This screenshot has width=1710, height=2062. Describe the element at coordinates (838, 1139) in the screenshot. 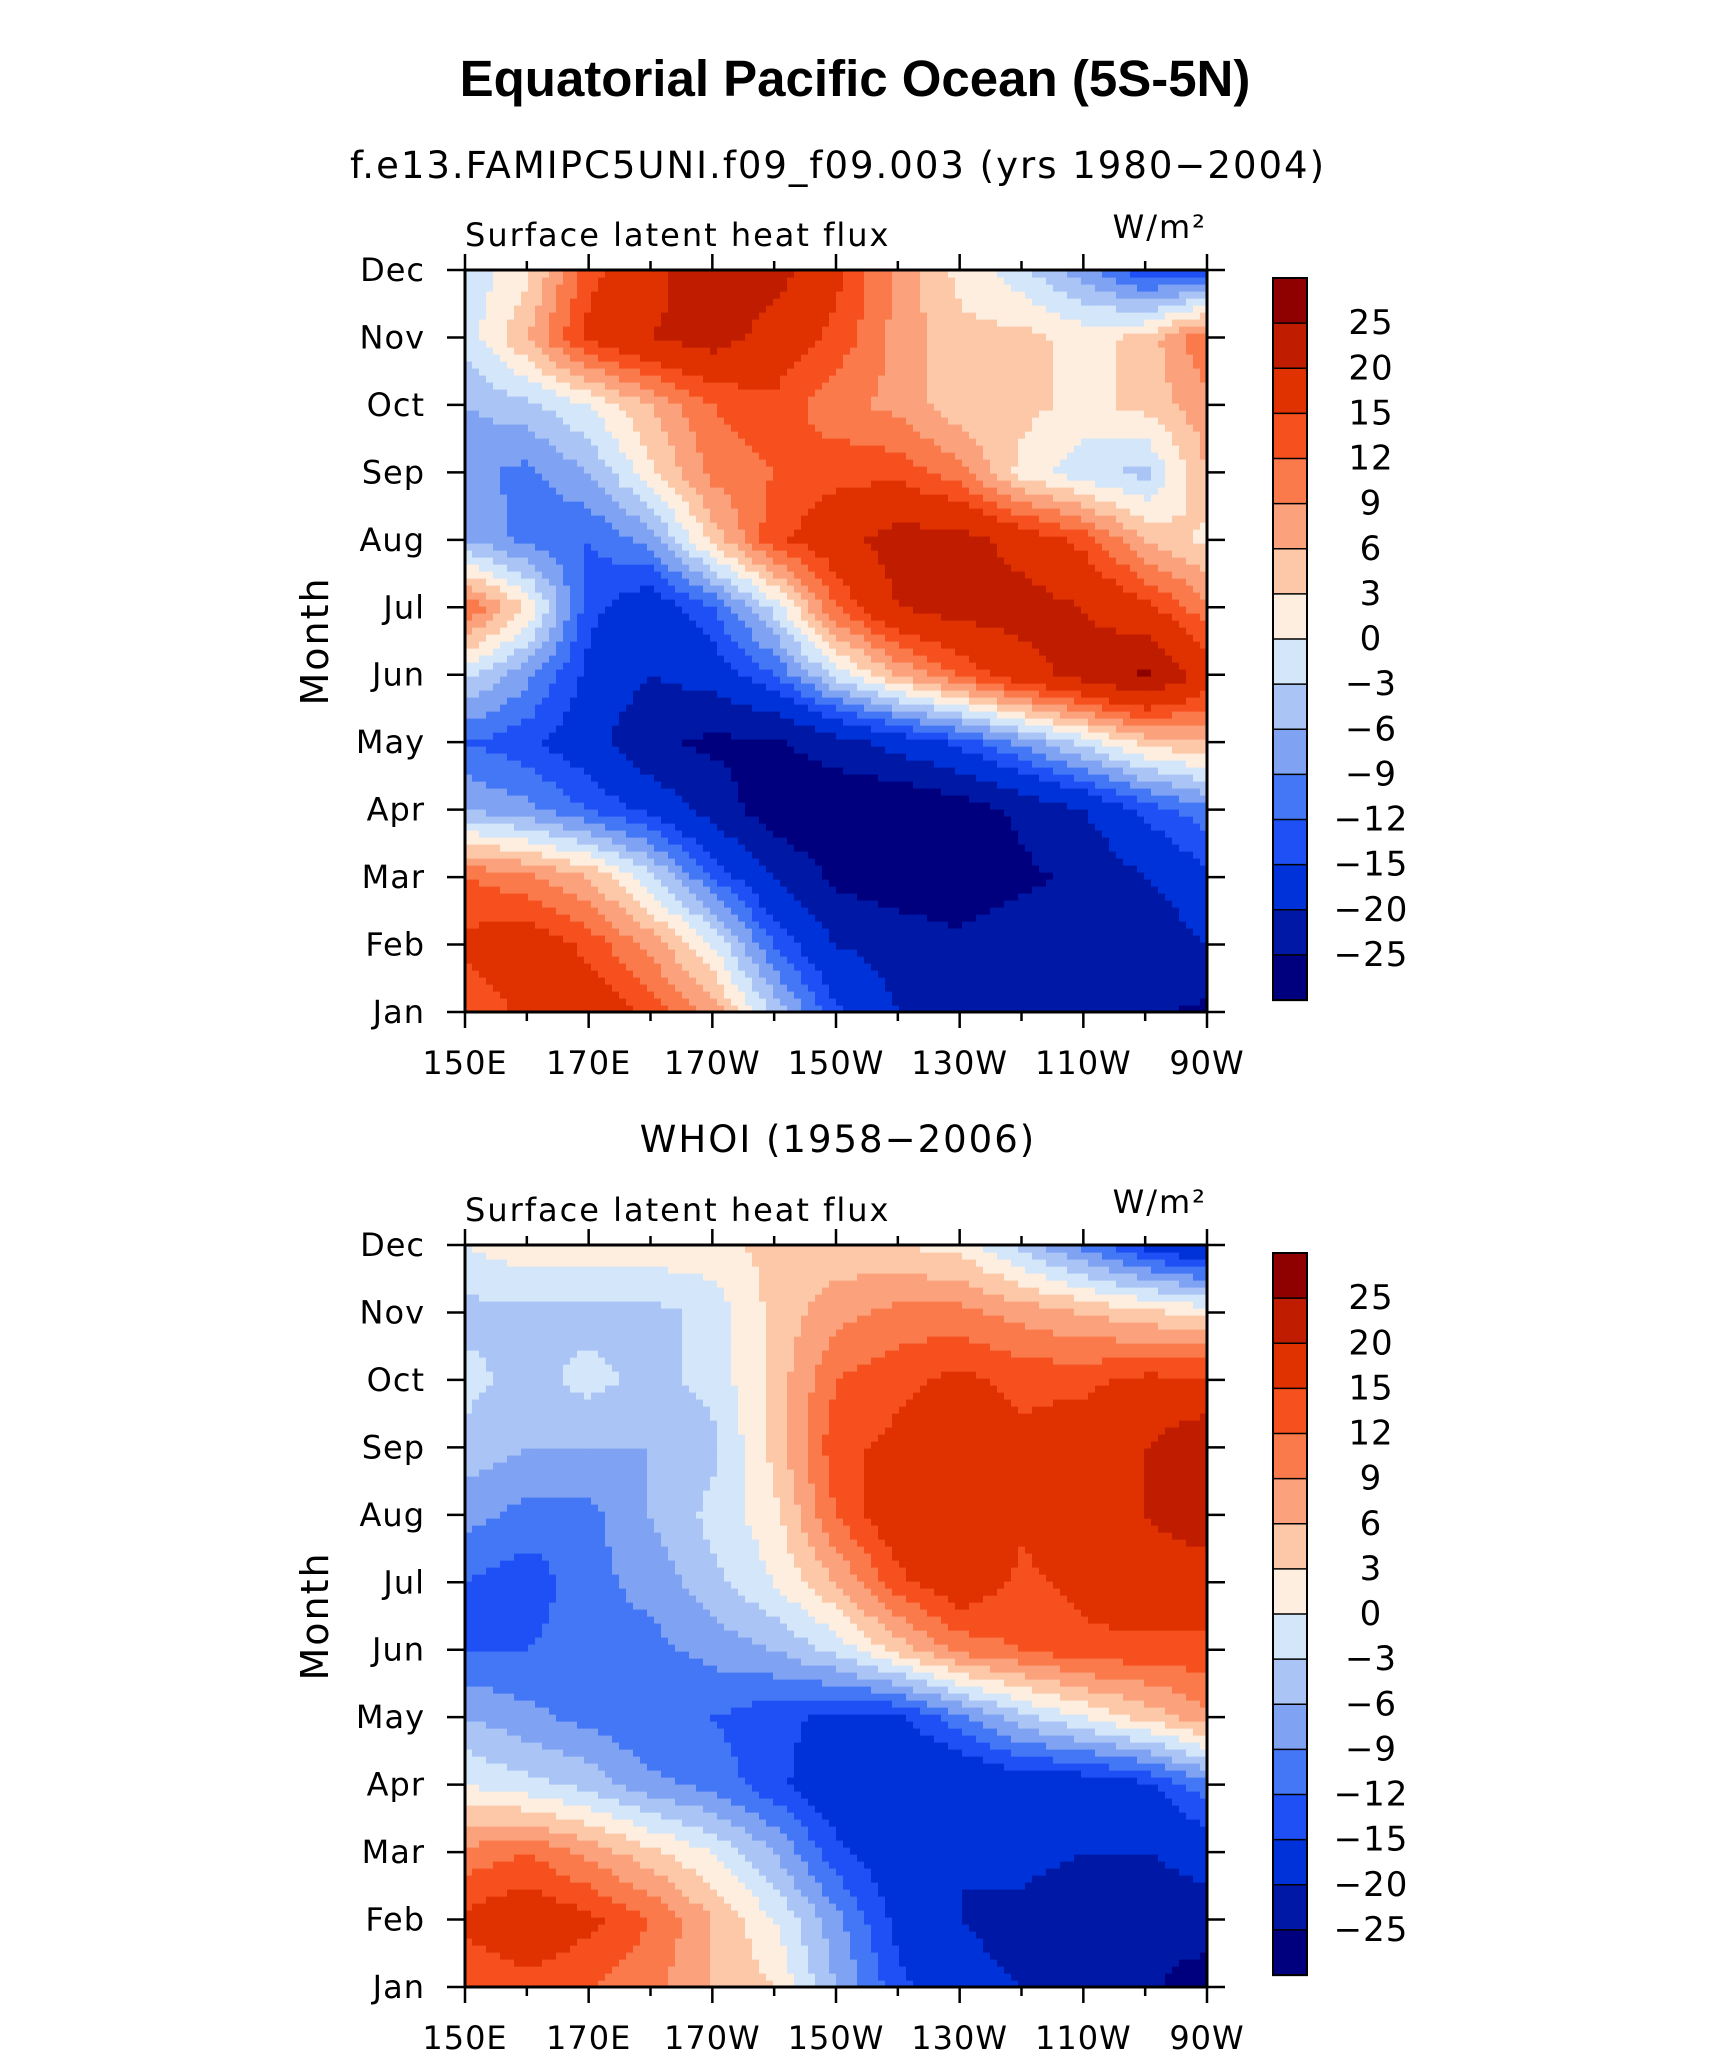

I see `panel-2-title: WHOI (1958−2006)` at that location.